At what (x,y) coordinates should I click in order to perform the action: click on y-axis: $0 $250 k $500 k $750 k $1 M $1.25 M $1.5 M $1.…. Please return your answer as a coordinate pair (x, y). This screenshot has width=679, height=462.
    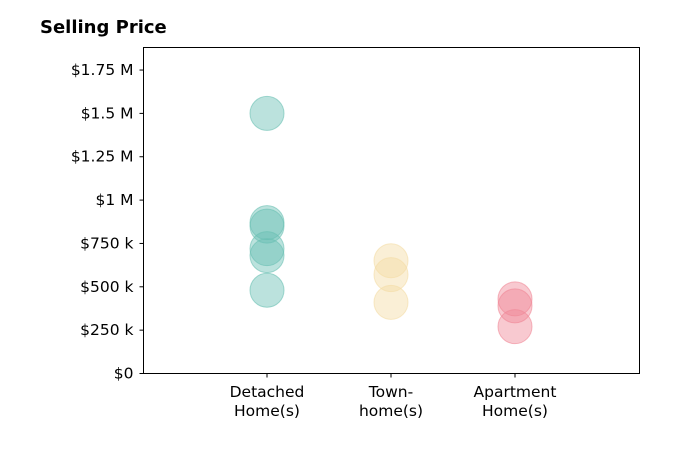
    Looking at the image, I should click on (107, 222).